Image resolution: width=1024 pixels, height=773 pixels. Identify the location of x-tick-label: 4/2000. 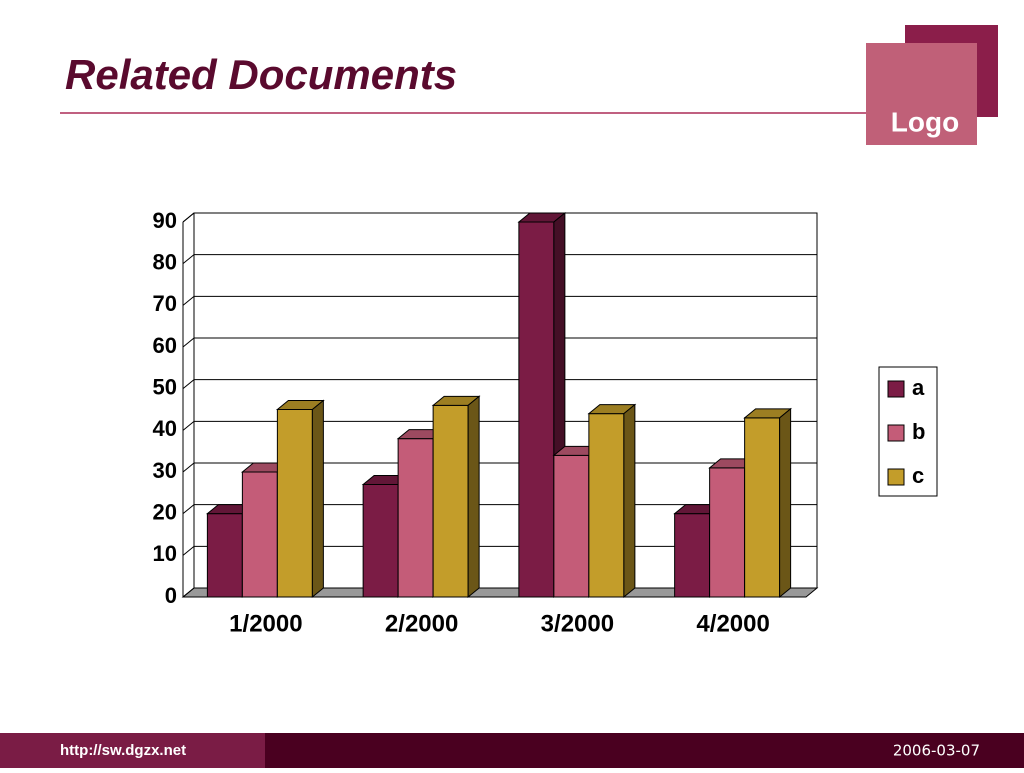
(732, 623).